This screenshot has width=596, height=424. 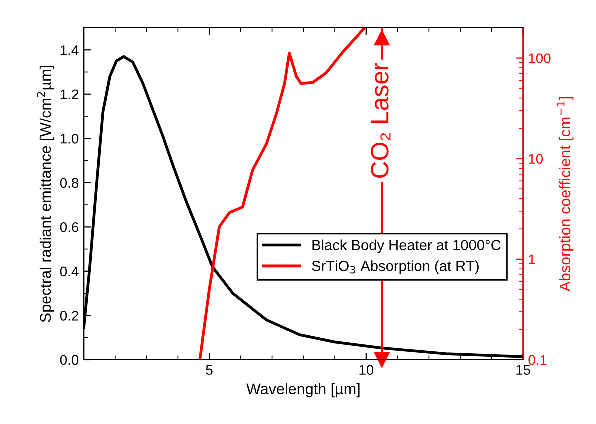 What do you see at coordinates (536, 159) in the screenshot?
I see `y2-tick-label: 10` at bounding box center [536, 159].